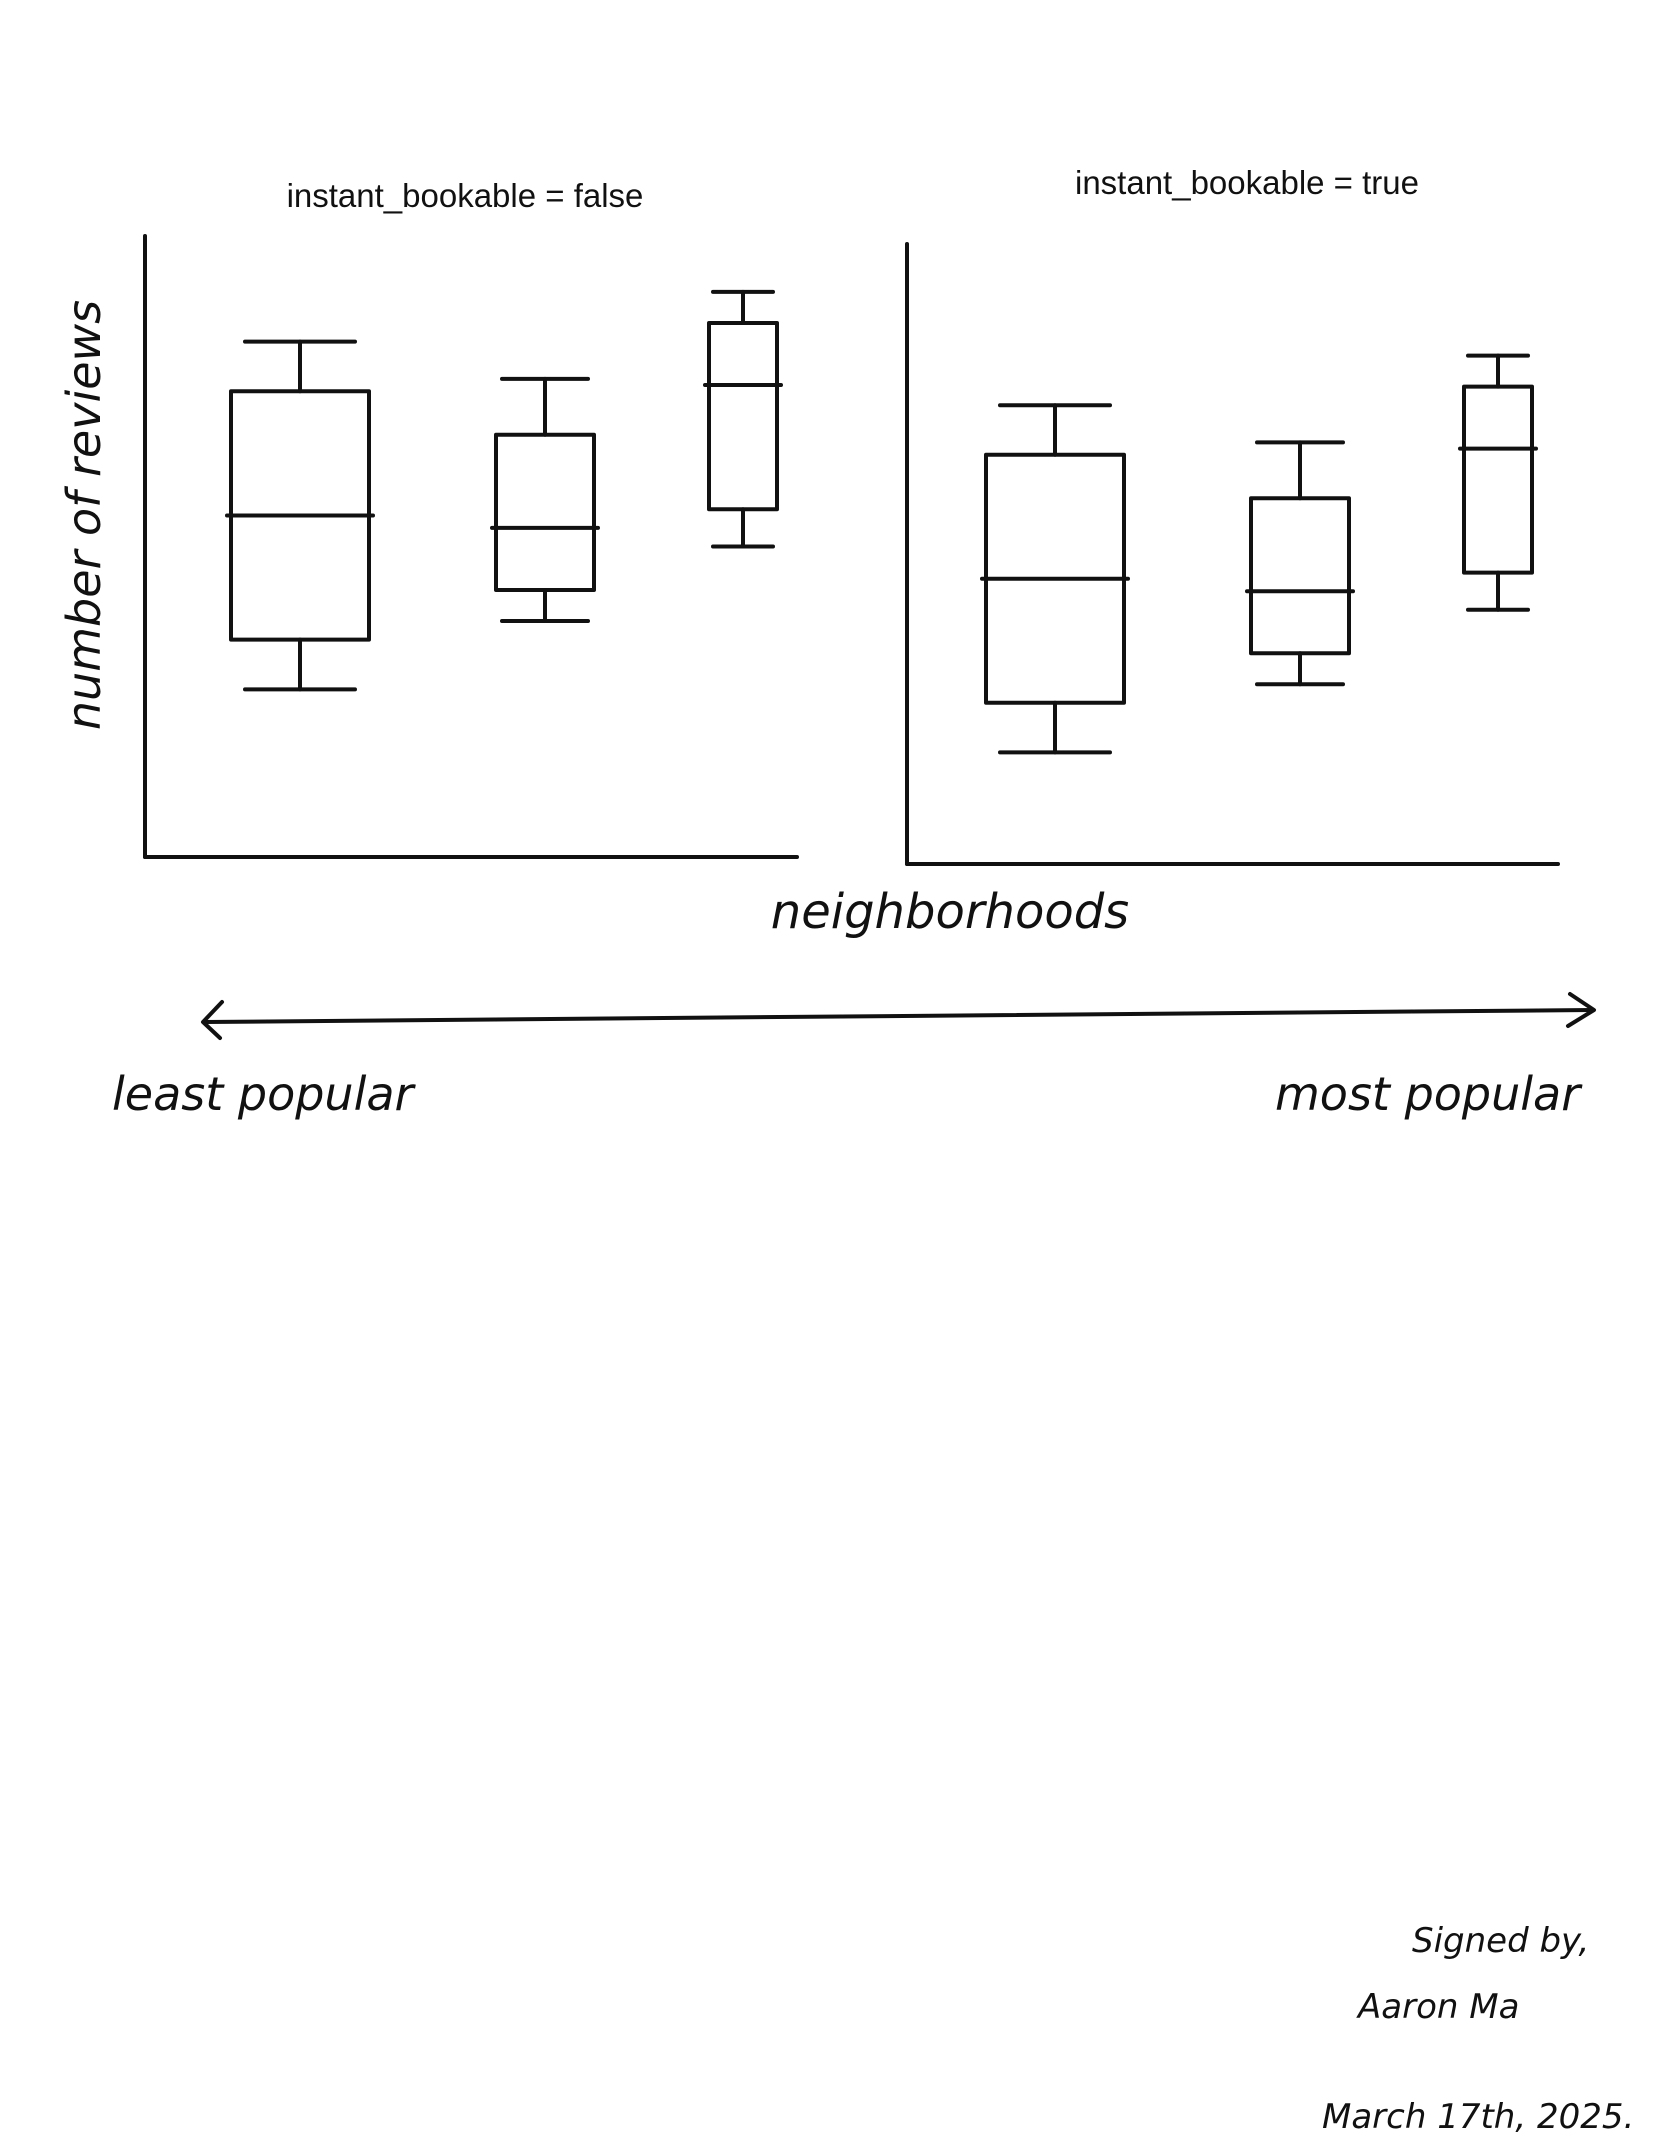  Describe the element at coordinates (1478, 2117) in the screenshot. I see `signature-line-3: March 17th, 2025.` at that location.